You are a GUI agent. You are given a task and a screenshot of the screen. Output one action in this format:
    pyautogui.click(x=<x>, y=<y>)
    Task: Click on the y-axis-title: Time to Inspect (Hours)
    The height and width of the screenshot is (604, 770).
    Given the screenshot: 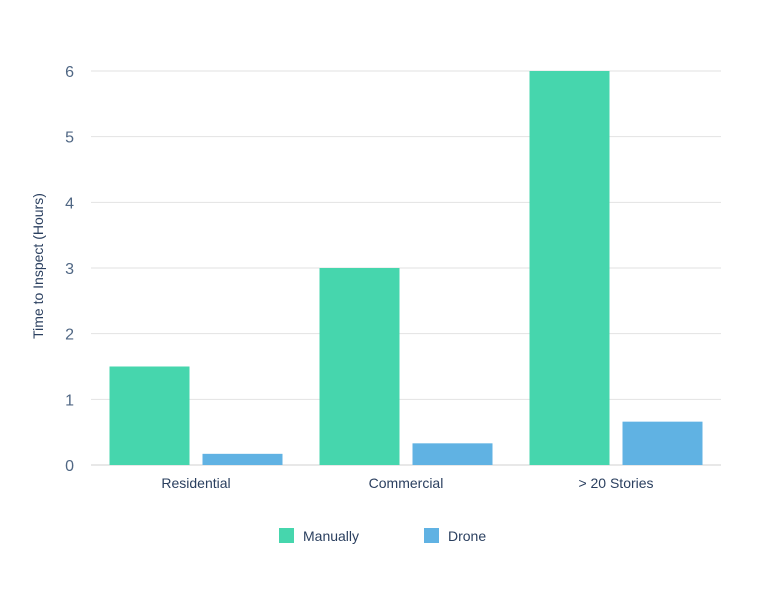 What is the action you would take?
    pyautogui.click(x=38, y=266)
    